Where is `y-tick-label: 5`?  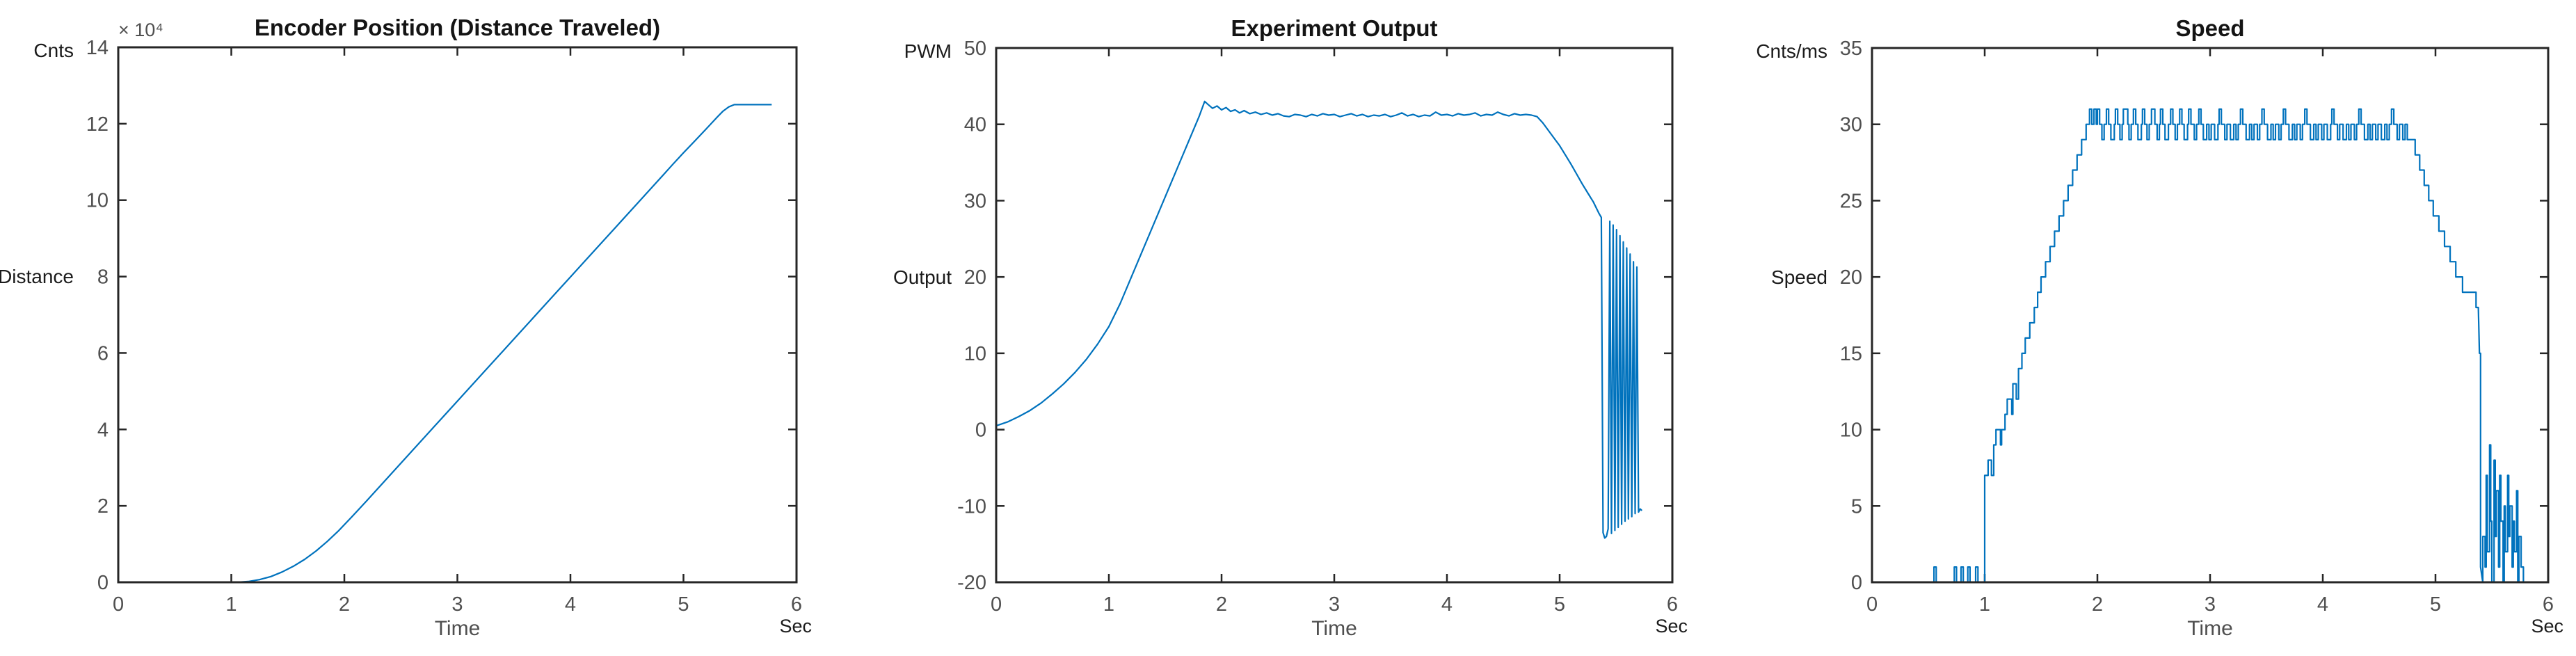 y-tick-label: 5 is located at coordinates (1856, 506).